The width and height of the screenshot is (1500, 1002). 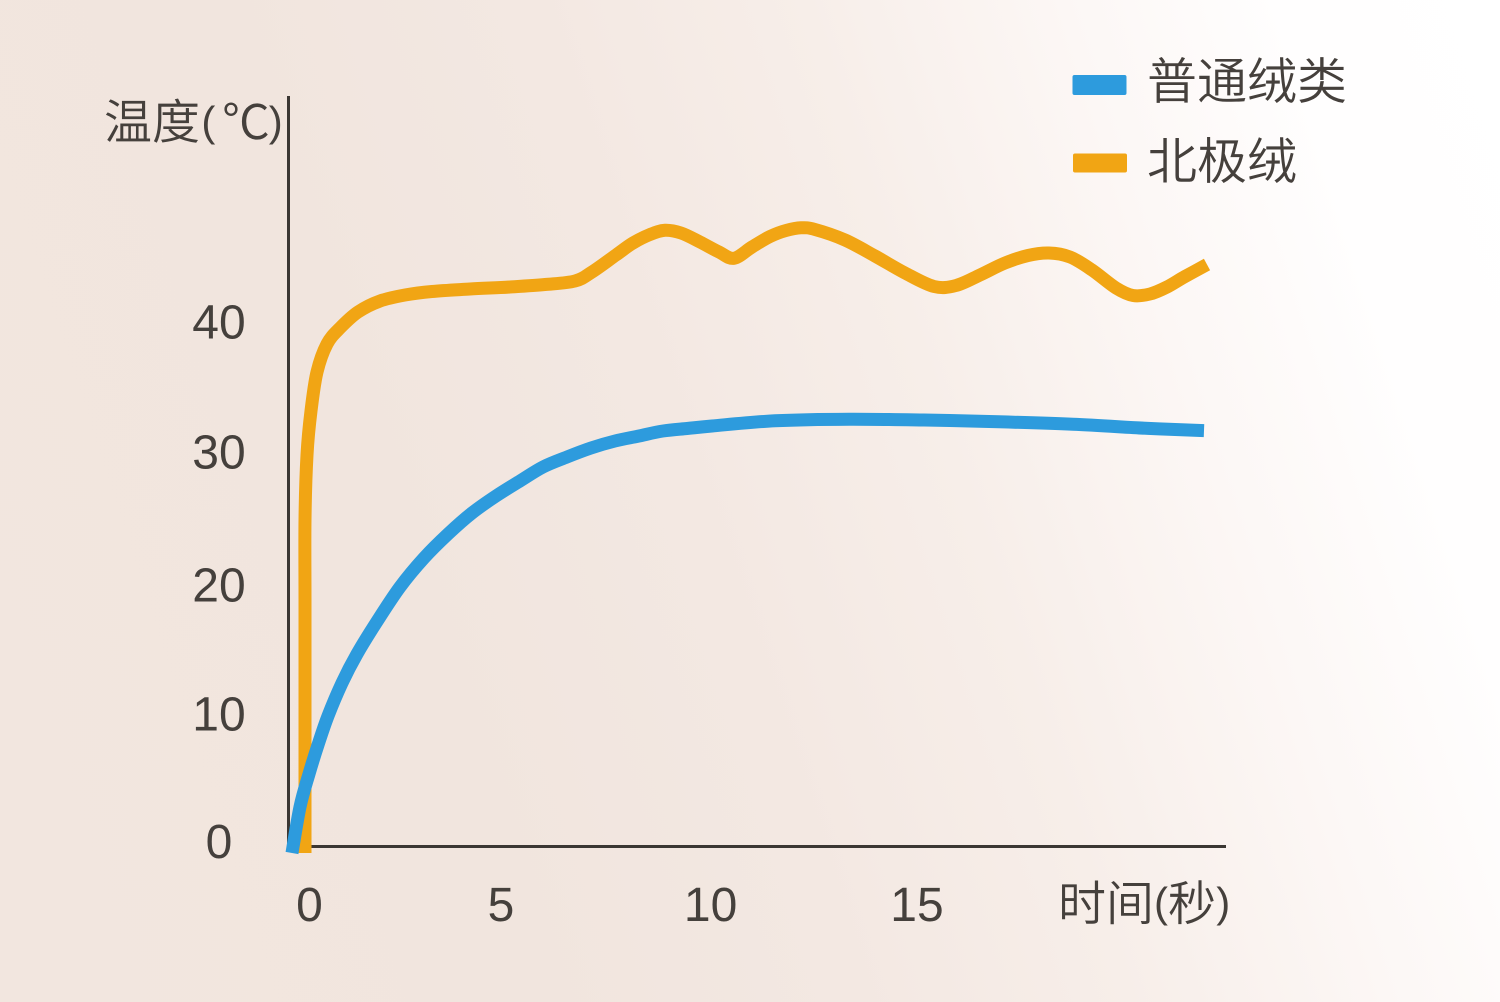 I want to click on svg-text: 40, so click(x=218, y=323).